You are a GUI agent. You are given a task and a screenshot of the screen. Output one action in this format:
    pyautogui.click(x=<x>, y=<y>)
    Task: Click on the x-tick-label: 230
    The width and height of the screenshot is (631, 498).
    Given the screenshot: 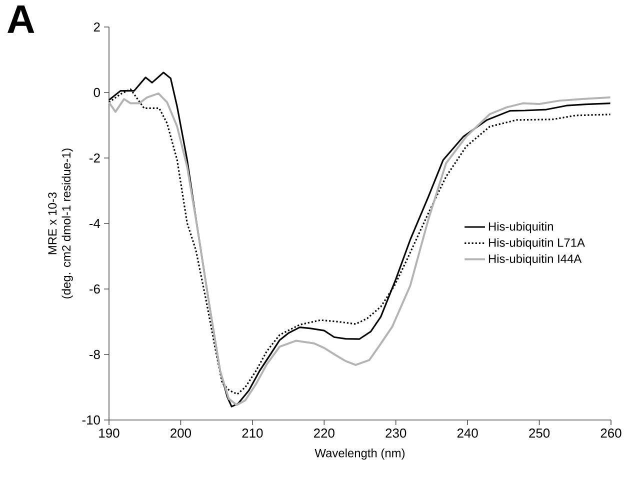 What is the action you would take?
    pyautogui.click(x=396, y=433)
    